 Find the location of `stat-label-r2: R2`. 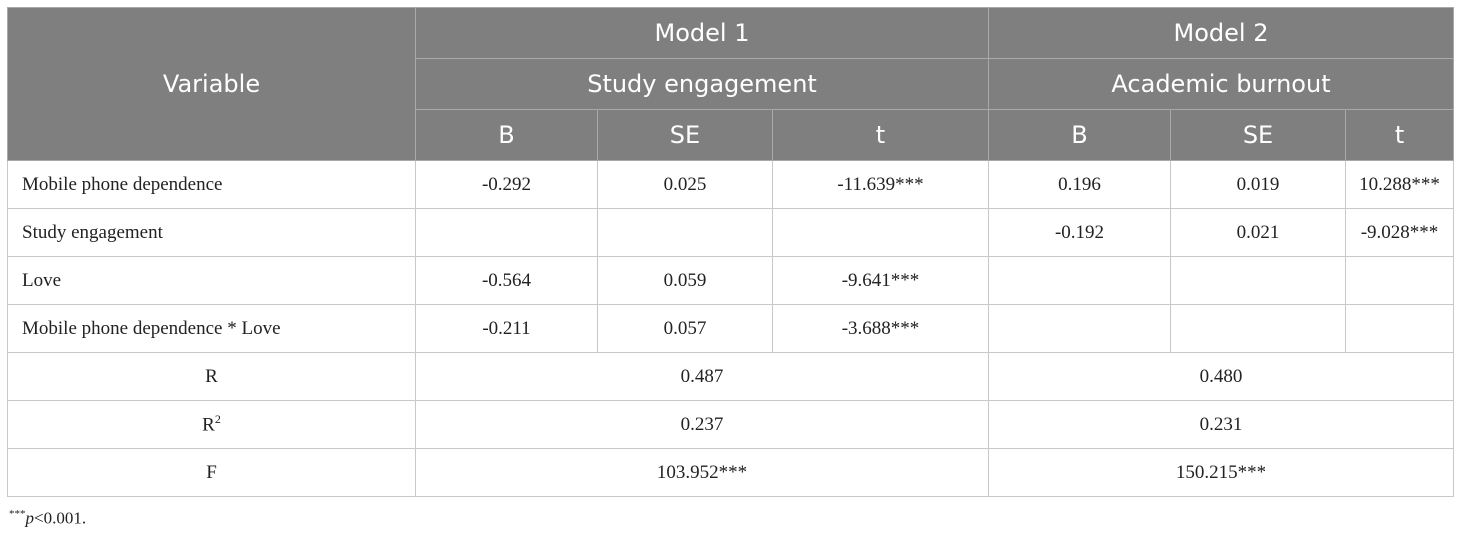

stat-label-r2: R2 is located at coordinates (211, 424).